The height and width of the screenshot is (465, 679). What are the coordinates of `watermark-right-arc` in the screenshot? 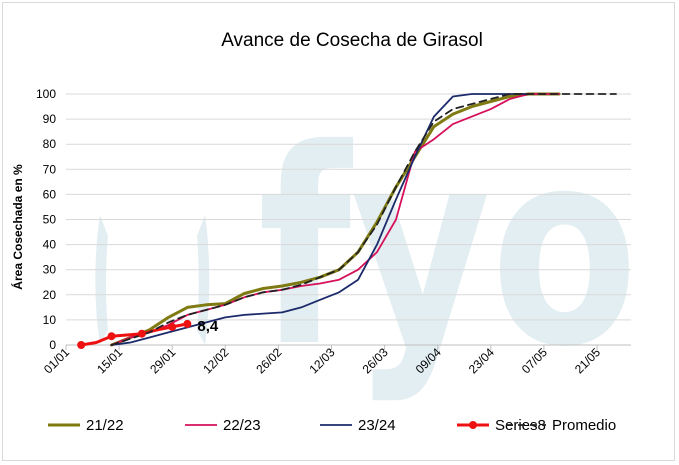 It's located at (203, 280).